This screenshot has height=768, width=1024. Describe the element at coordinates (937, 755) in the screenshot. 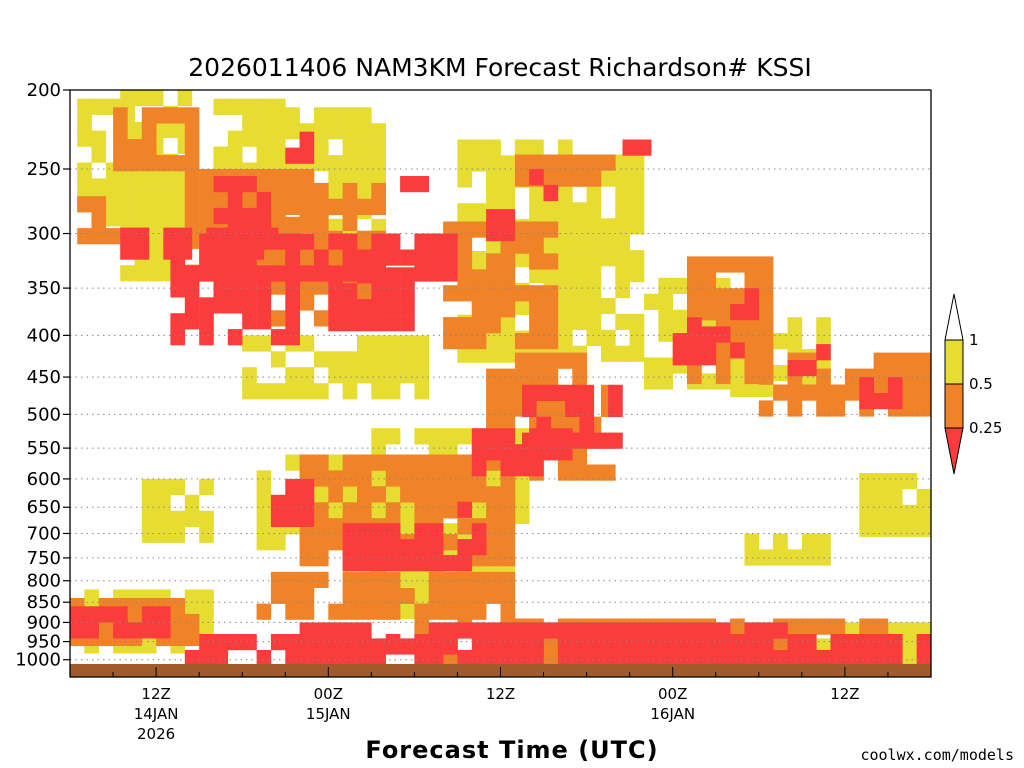

I see `site-credit: coolwx.com/models` at that location.